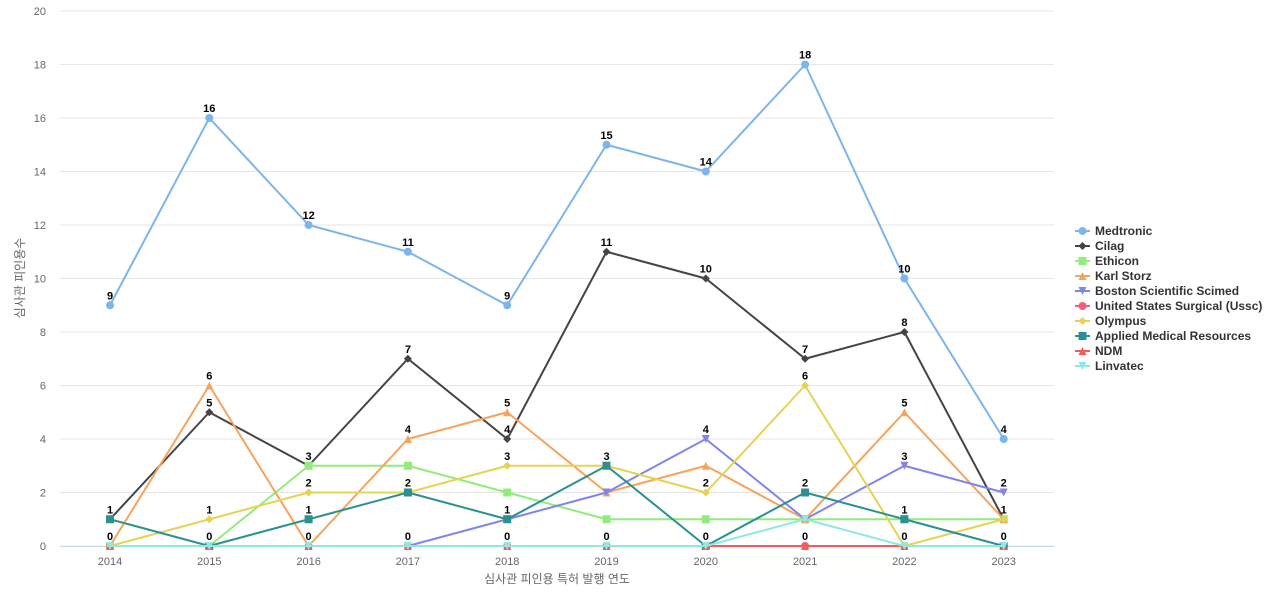  What do you see at coordinates (408, 243) in the screenshot?
I see `data-label: 11` at bounding box center [408, 243].